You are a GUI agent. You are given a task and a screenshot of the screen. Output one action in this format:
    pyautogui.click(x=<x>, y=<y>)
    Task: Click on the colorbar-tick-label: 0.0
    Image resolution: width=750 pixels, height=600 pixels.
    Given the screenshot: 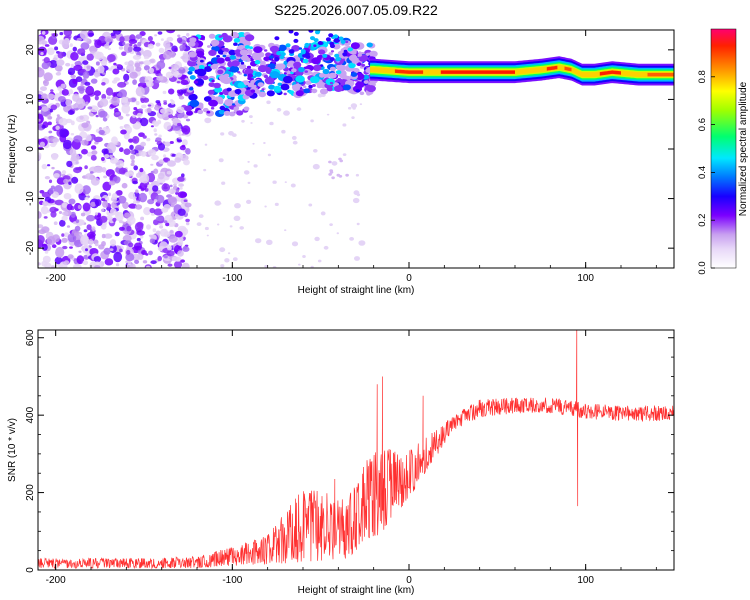 What is the action you would take?
    pyautogui.click(x=702, y=267)
    